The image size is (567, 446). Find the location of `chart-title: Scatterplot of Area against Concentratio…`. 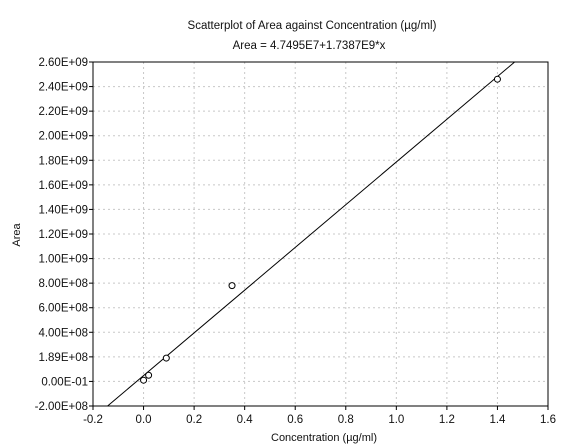

chart-title: Scatterplot of Area against Concentratio… is located at coordinates (312, 26).